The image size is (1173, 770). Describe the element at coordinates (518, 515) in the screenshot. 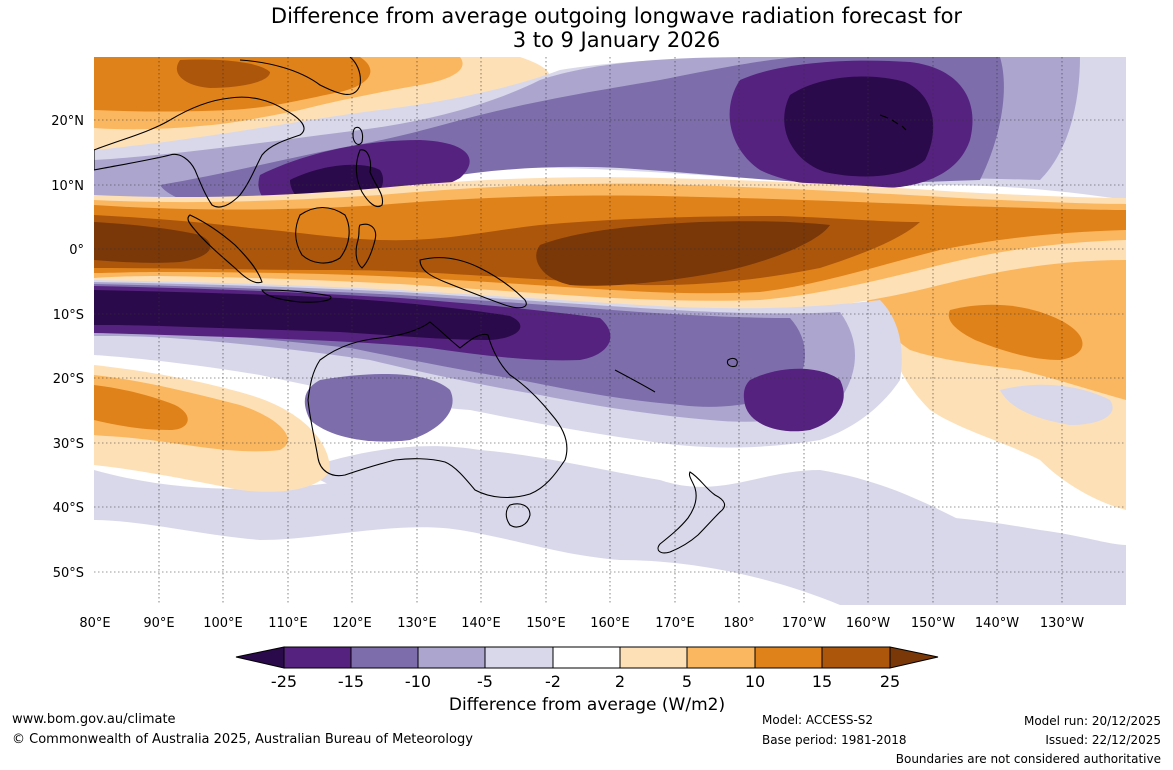

I see `tasmania-coast` at that location.